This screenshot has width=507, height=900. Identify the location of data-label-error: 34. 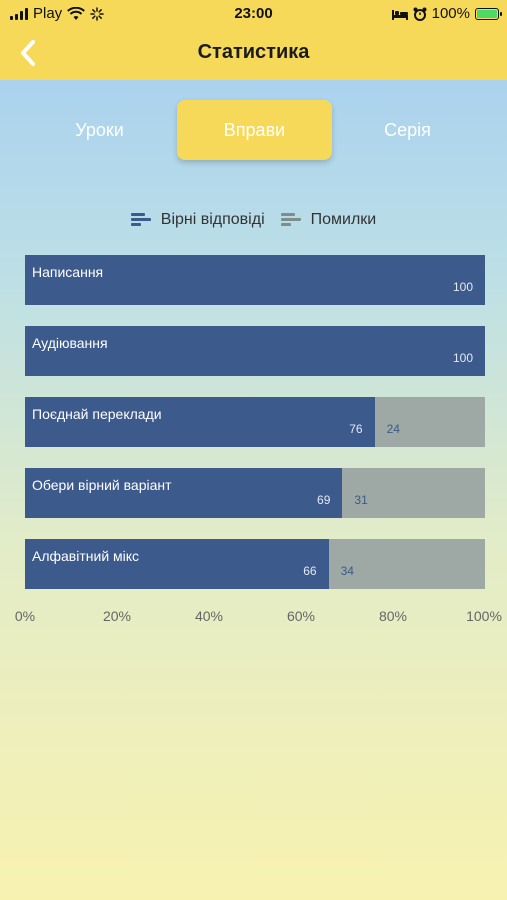
(347, 571).